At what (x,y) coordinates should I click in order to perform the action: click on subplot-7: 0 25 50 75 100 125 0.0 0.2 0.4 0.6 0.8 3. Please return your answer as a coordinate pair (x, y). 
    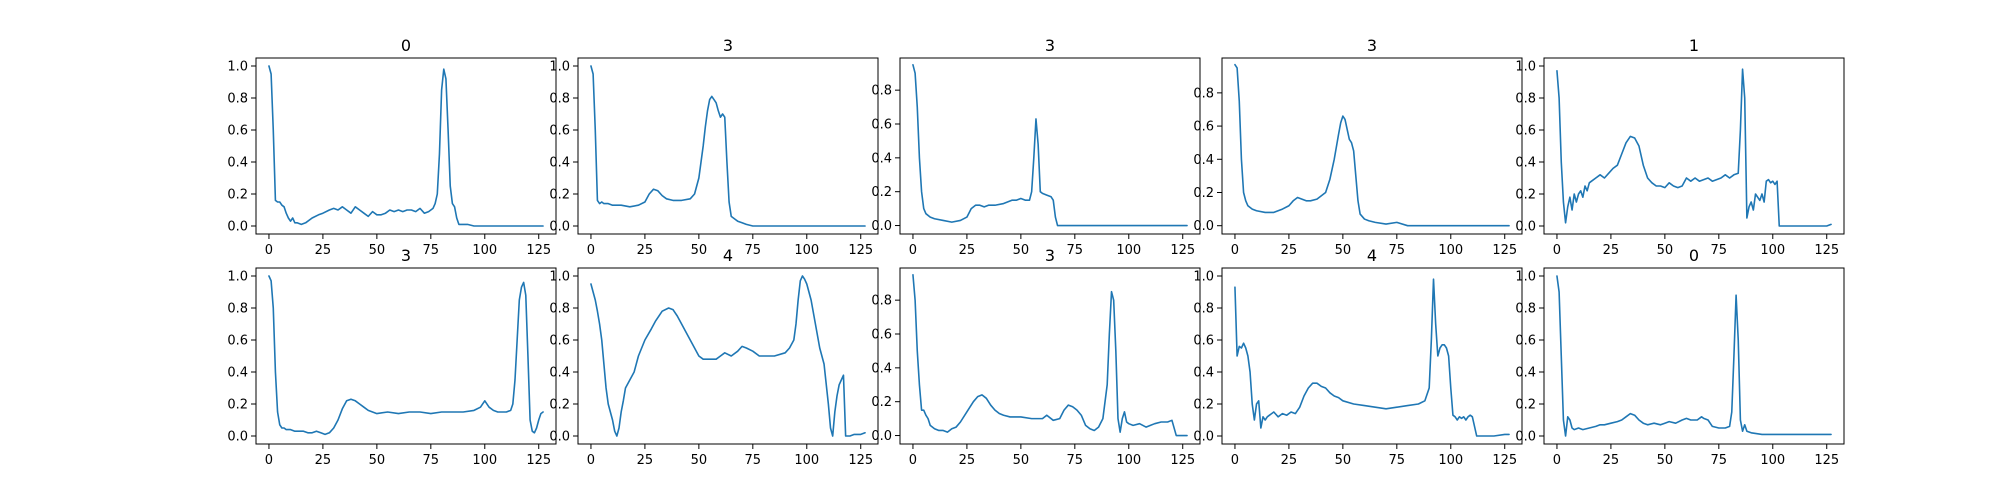
    Looking at the image, I should click on (1036, 357).